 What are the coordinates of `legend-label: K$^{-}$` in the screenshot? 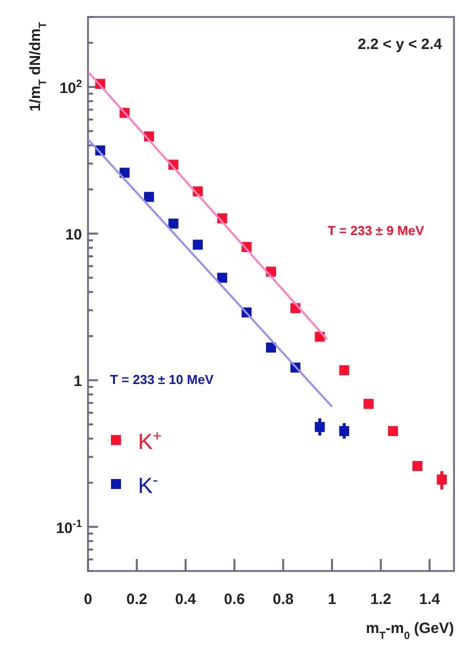 It's located at (148, 485).